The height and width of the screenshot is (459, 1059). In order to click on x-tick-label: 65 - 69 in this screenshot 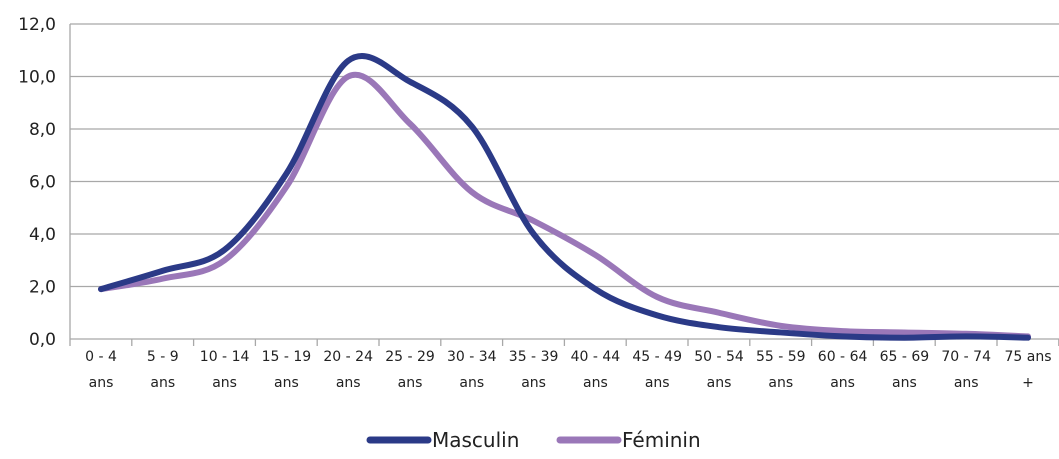, I will do `click(905, 357)`.